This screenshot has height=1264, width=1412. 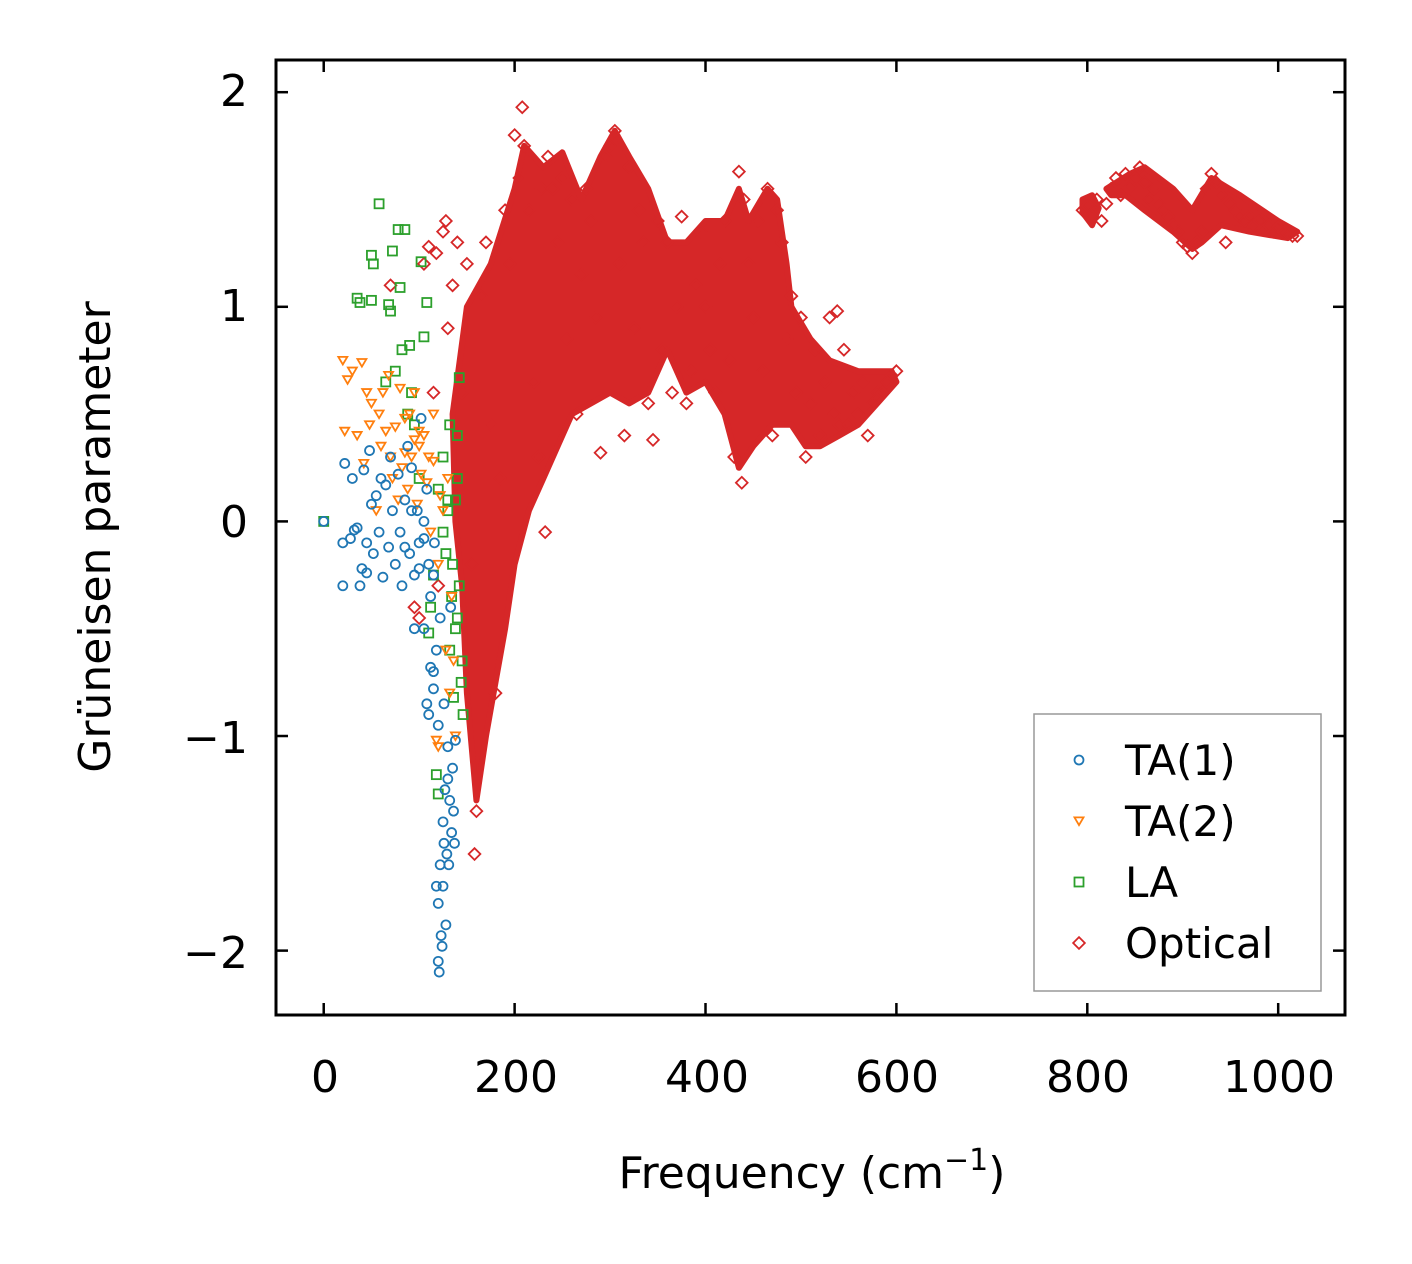 What do you see at coordinates (1151, 882) in the screenshot?
I see `legend-label-la: LA` at bounding box center [1151, 882].